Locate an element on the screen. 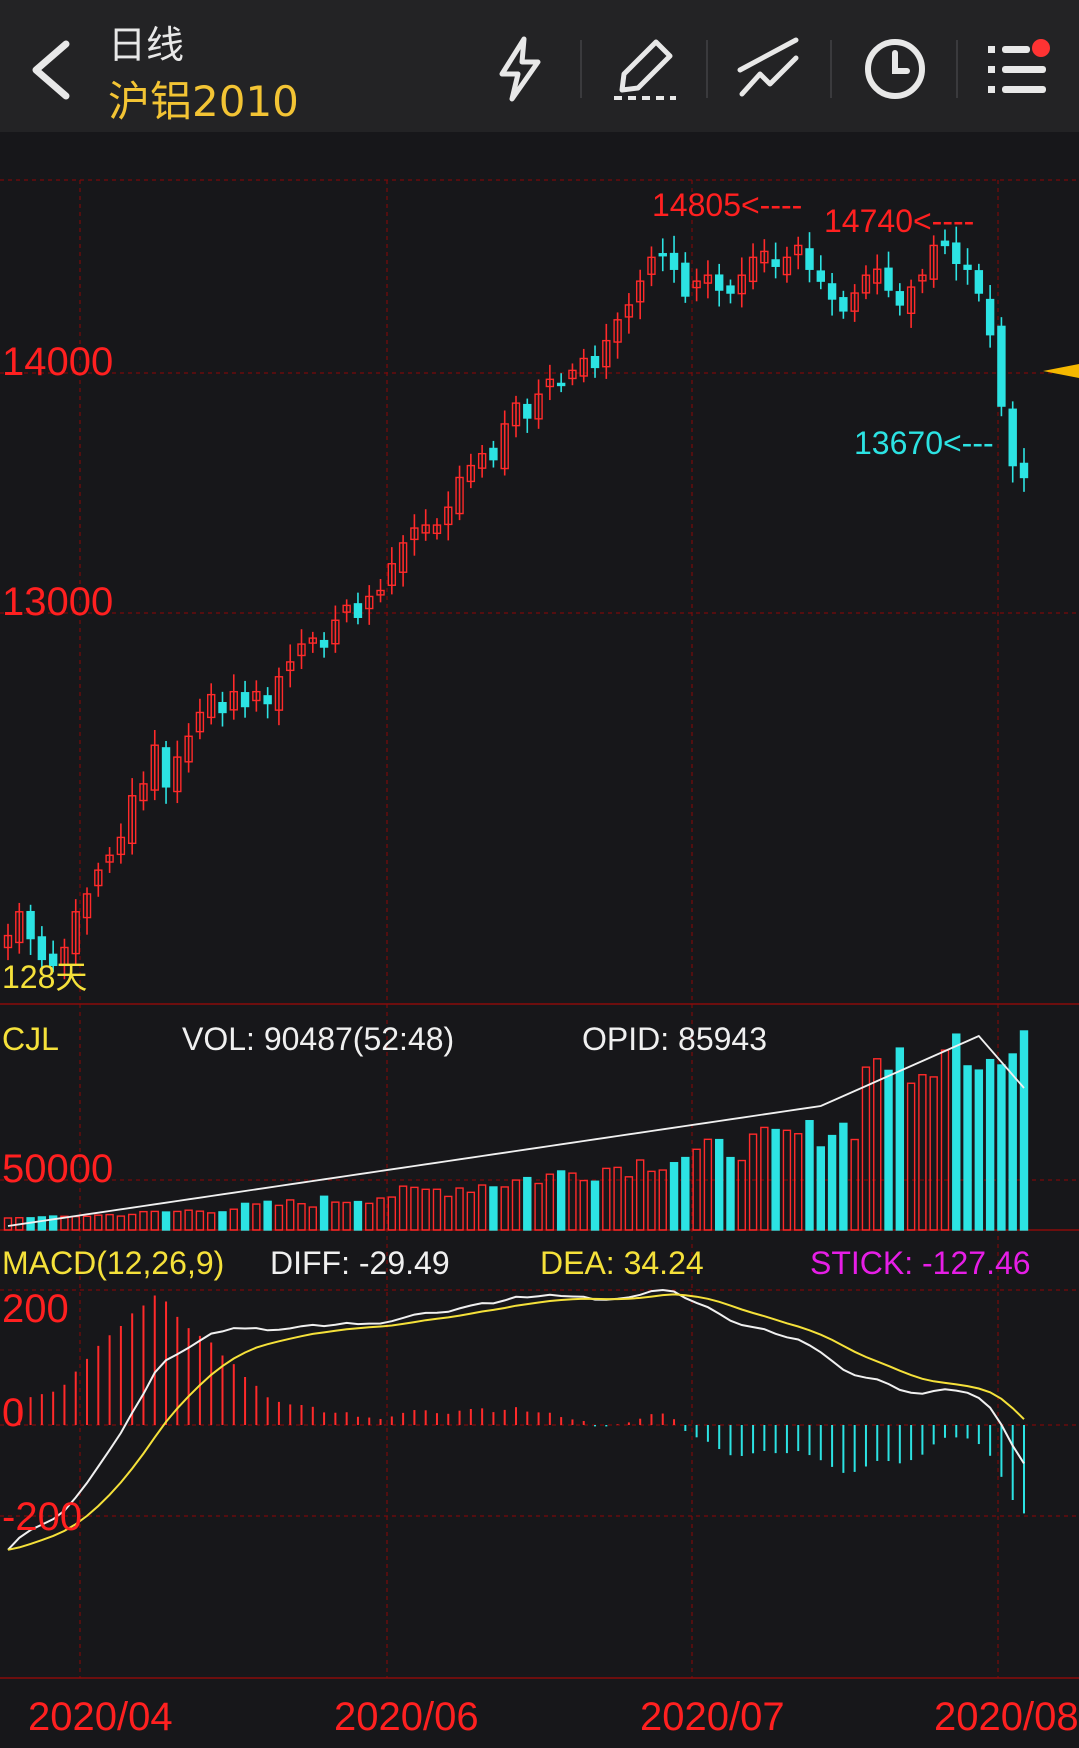  period-title: 日线 is located at coordinates (146, 45).